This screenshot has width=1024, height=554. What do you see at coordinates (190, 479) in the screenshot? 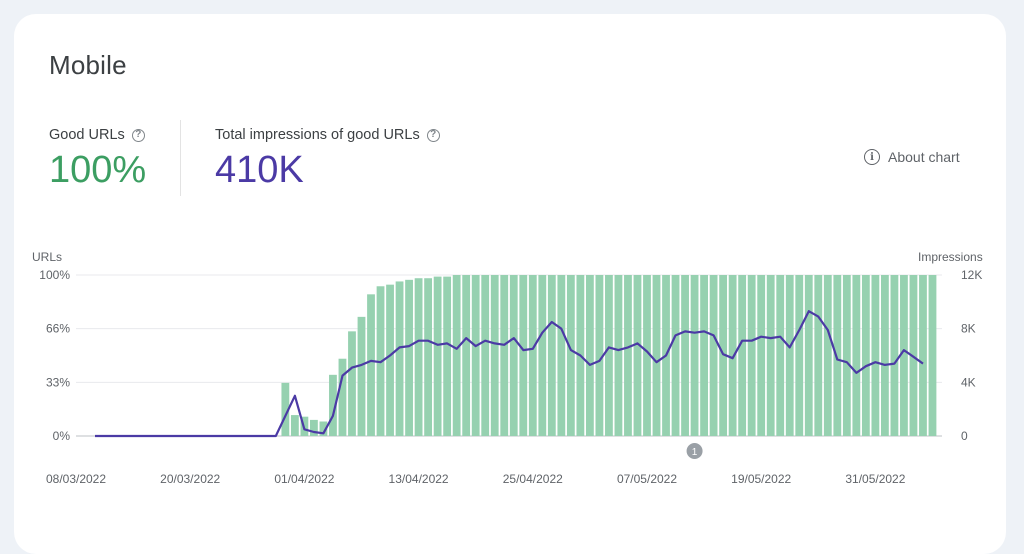
I see `x-tick-label: 20/03/2022` at bounding box center [190, 479].